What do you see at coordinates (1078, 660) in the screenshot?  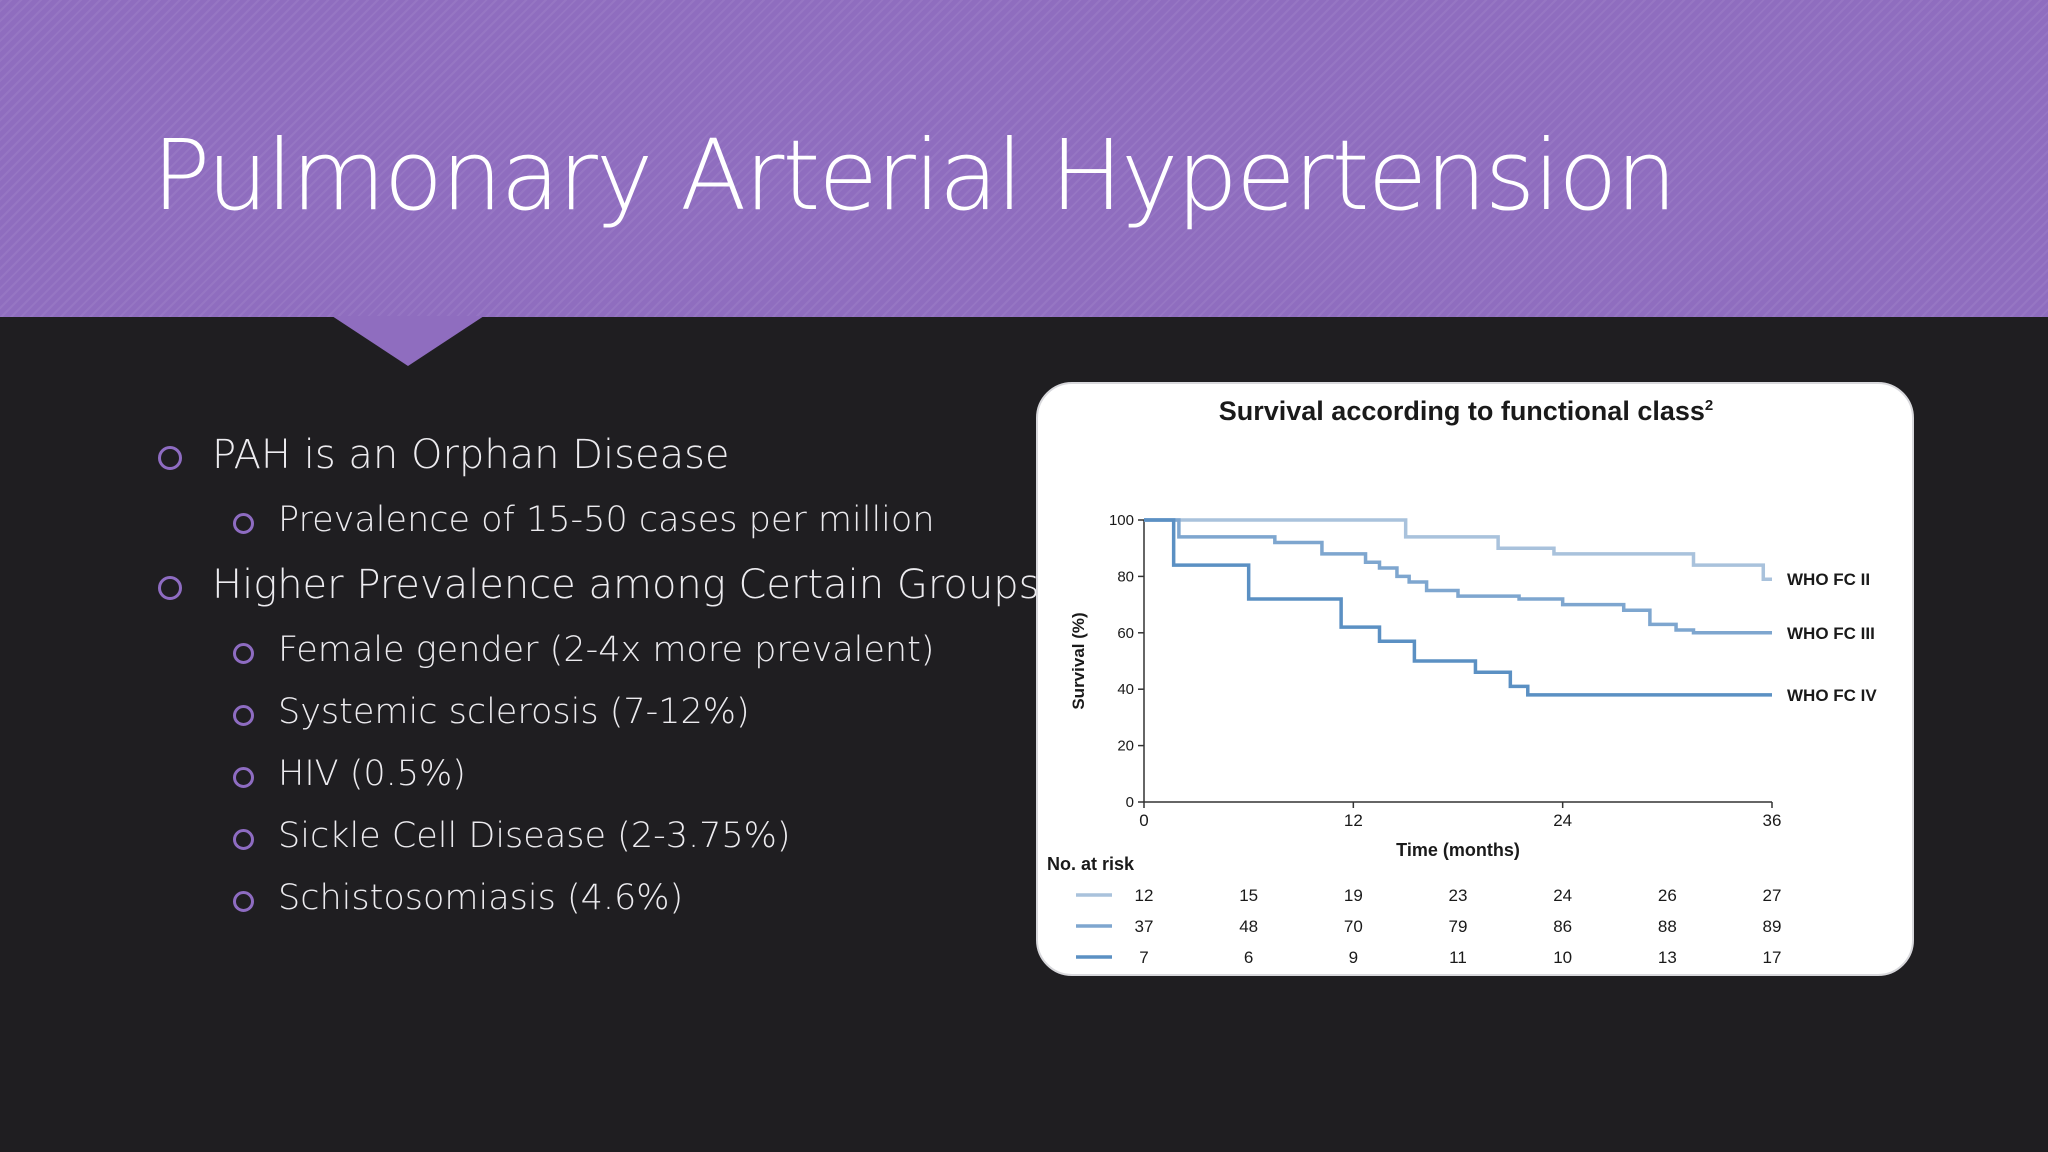 I see `y-axis-label: Survival (%)` at bounding box center [1078, 660].